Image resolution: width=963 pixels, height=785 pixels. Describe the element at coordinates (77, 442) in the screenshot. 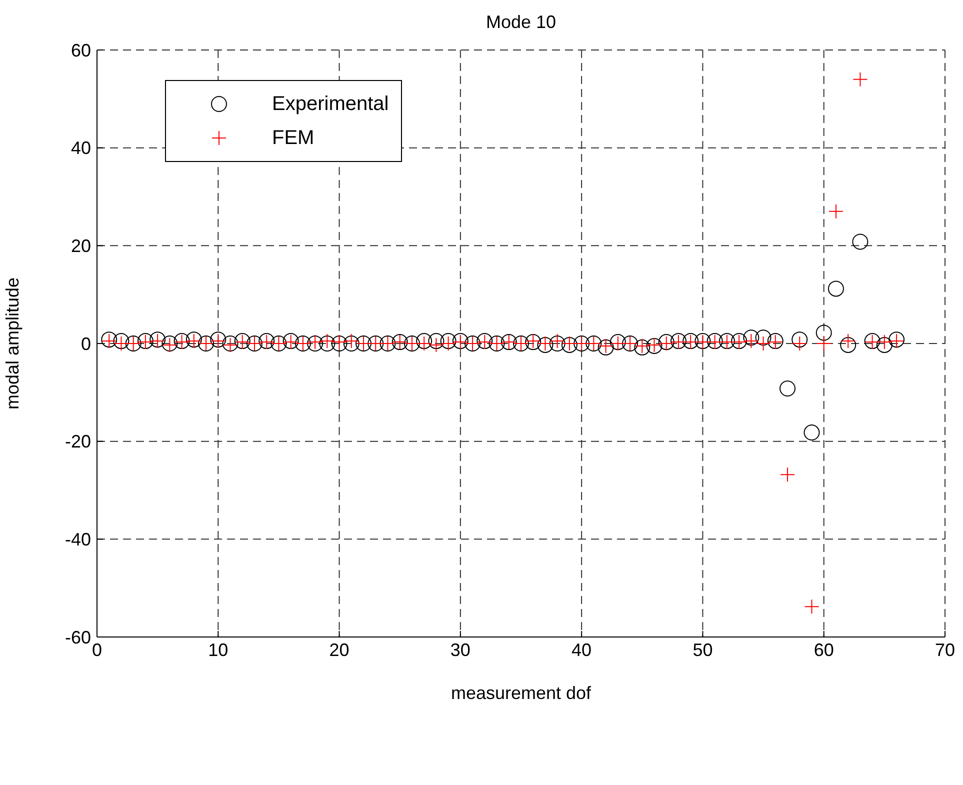

I see `y-tick-label: -20` at that location.